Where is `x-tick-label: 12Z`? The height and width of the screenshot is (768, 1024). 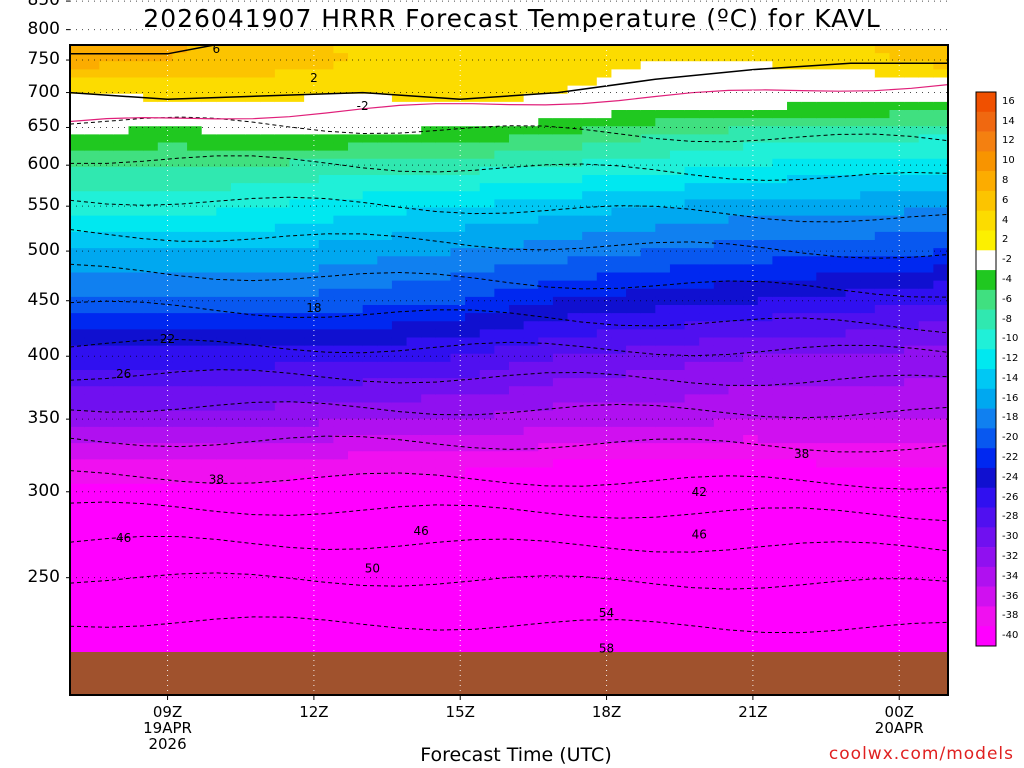
x-tick-label: 12Z is located at coordinates (314, 712).